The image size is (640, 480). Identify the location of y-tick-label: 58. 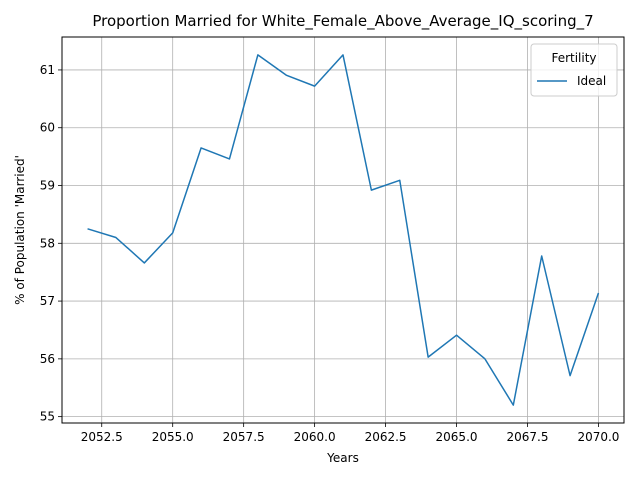
(47, 243).